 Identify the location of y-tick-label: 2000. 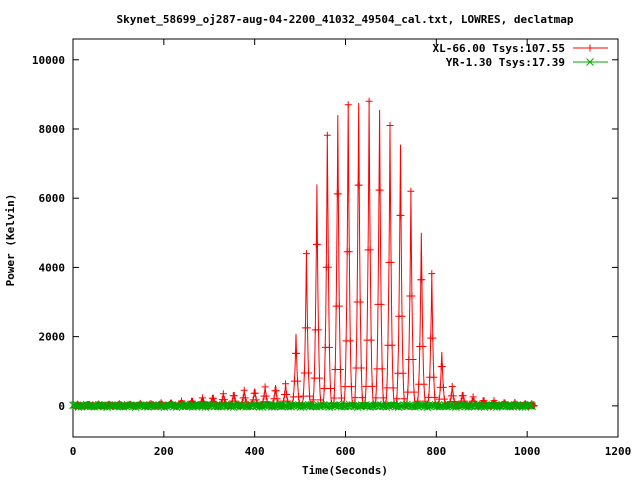
(52, 337).